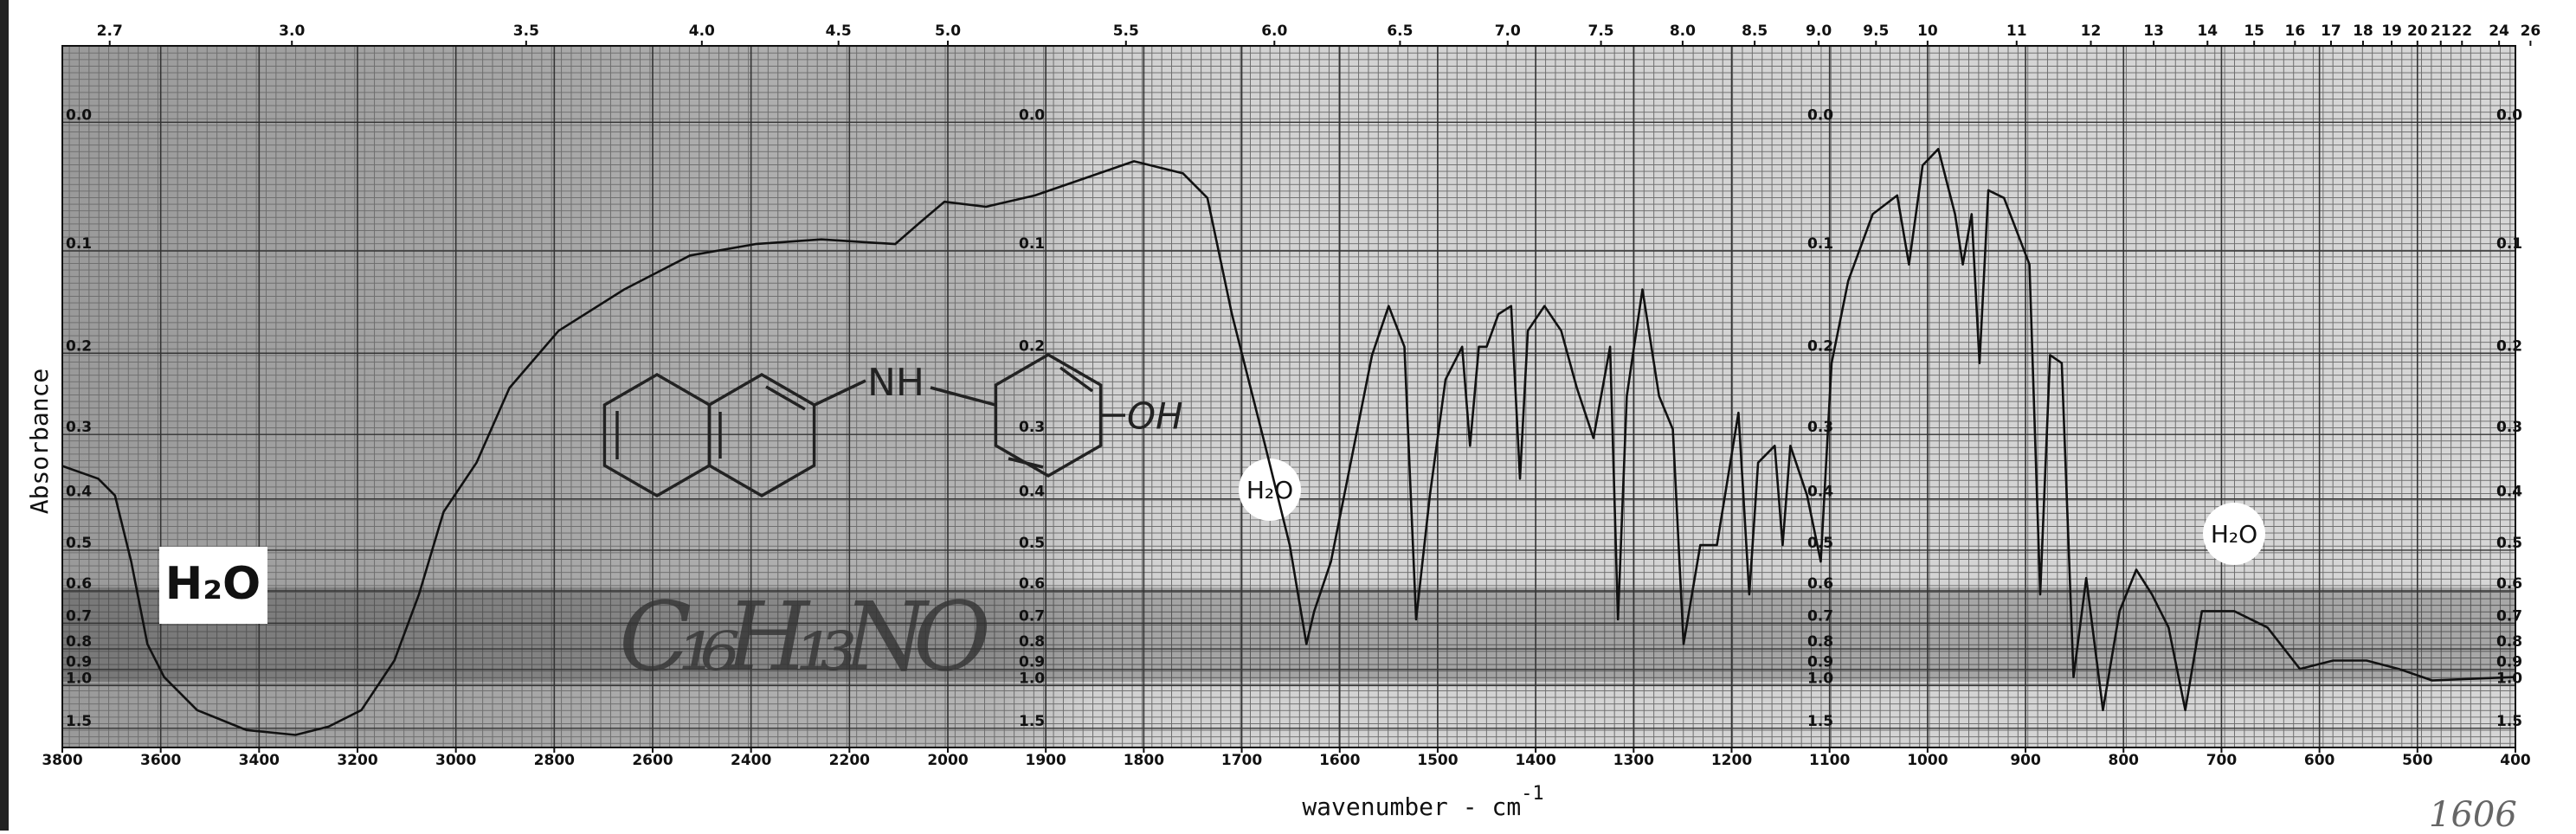  I want to click on x2-tick-label: 4.5, so click(839, 31).